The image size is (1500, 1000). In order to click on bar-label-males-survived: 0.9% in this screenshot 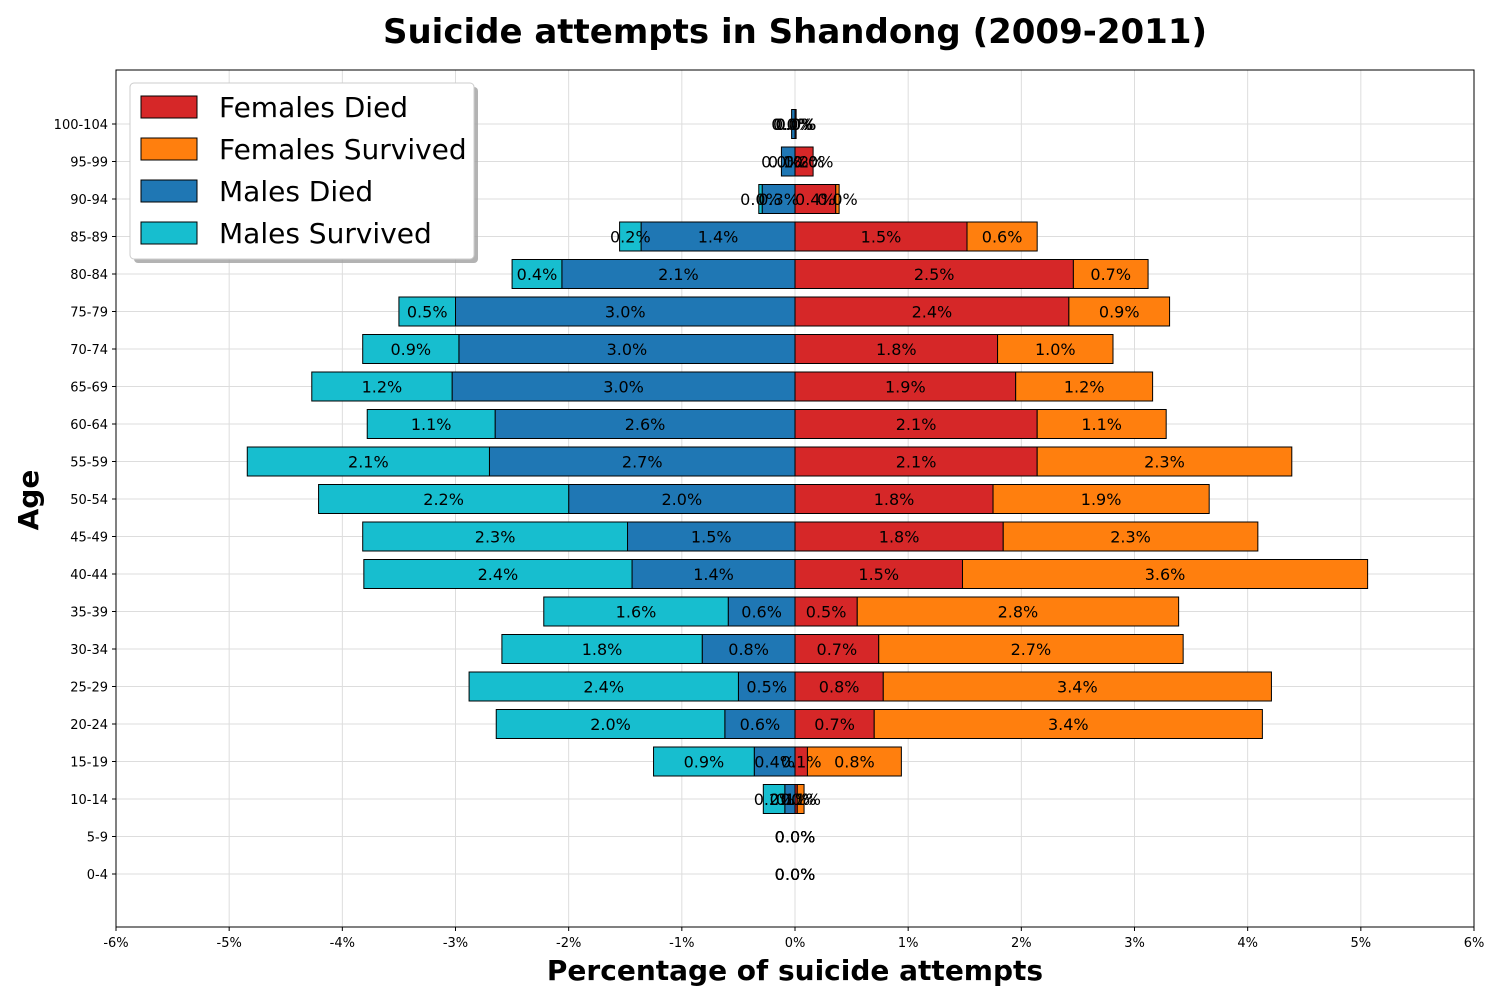, I will do `click(410, 349)`.